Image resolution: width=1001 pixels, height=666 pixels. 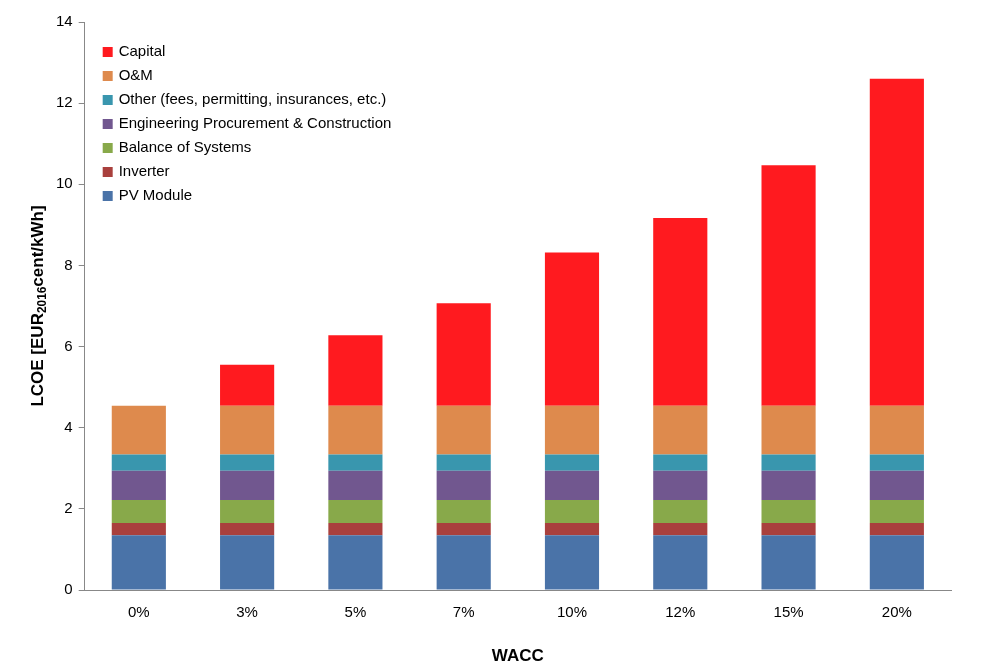 What do you see at coordinates (68, 507) in the screenshot?
I see `y-tick-label: 2` at bounding box center [68, 507].